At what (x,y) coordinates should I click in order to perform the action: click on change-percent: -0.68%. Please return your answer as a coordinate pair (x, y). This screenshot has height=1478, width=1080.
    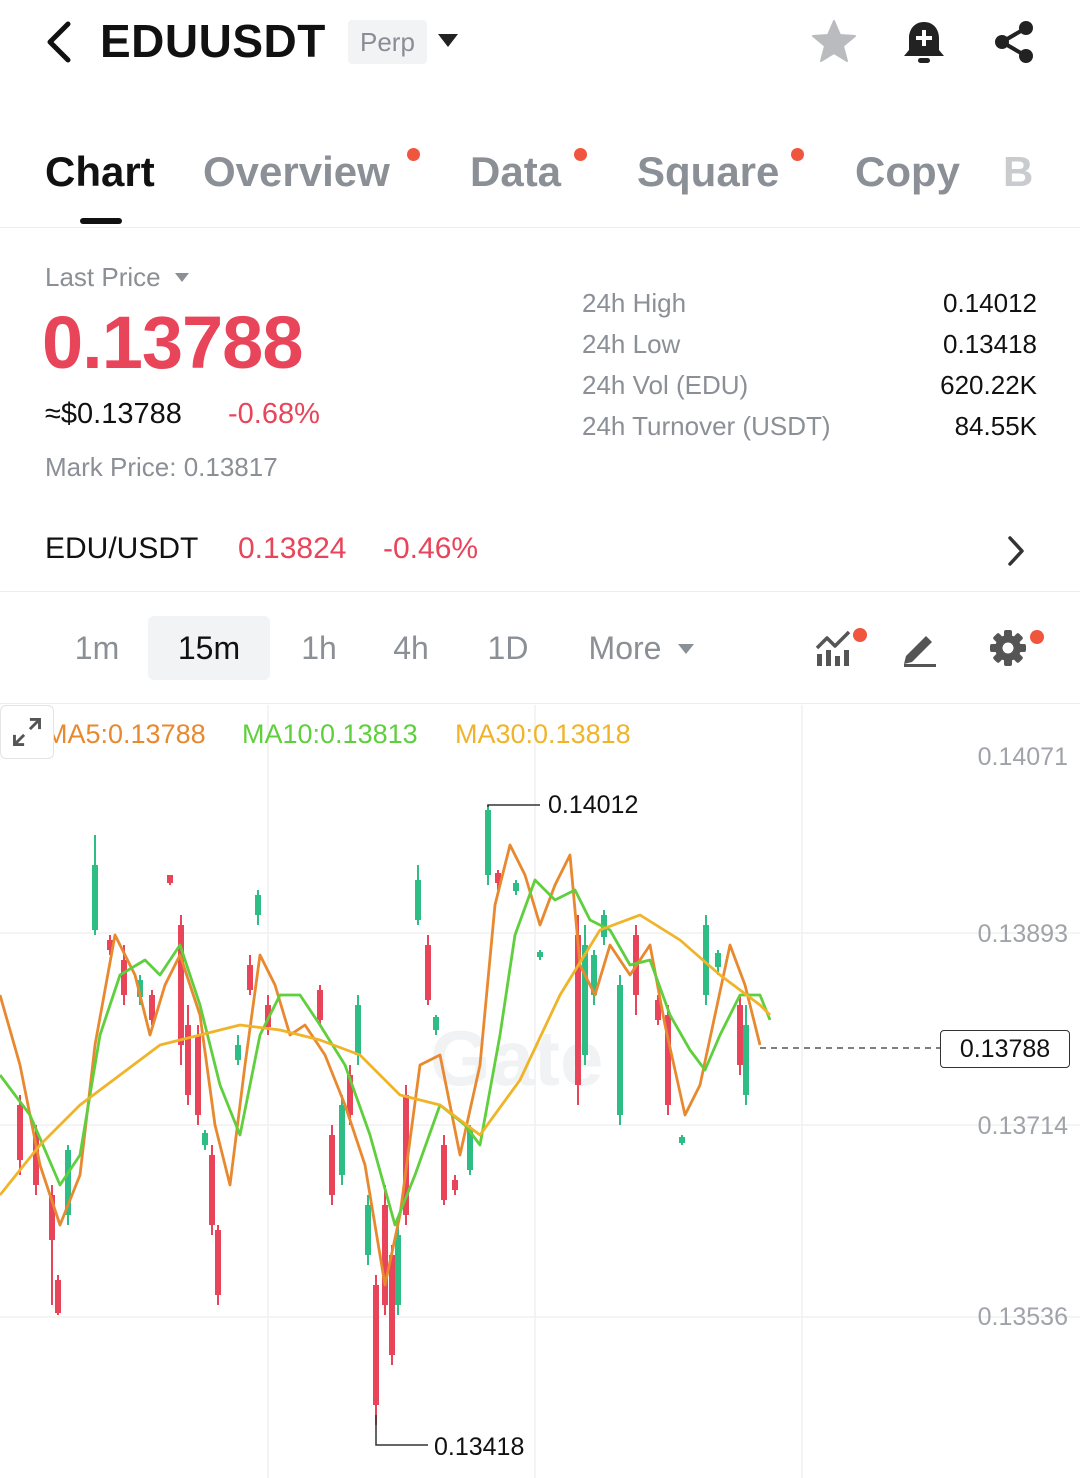
    Looking at the image, I should click on (274, 414).